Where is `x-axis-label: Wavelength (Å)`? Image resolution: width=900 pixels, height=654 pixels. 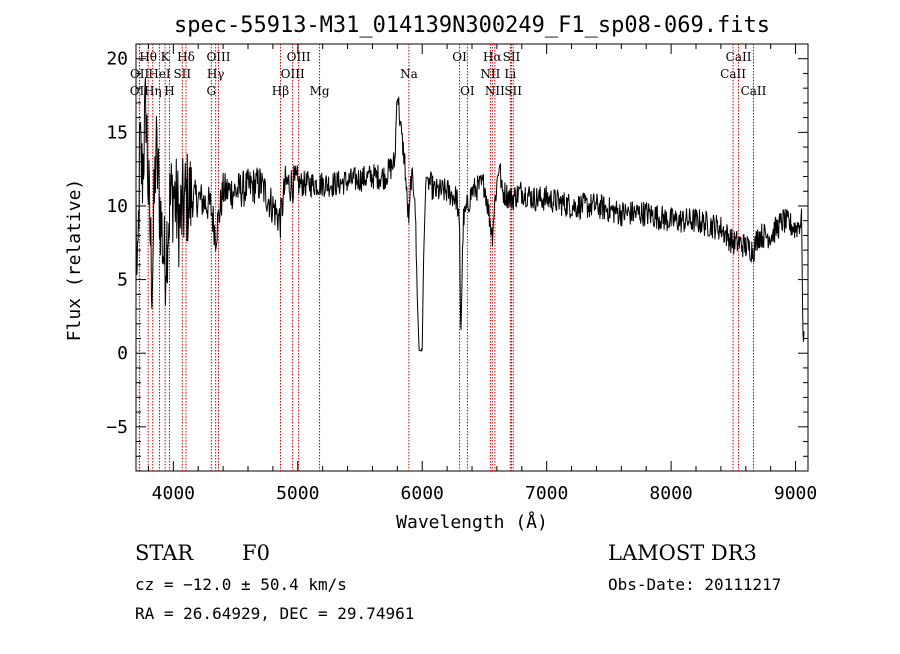
x-axis-label: Wavelength (Å) is located at coordinates (472, 522).